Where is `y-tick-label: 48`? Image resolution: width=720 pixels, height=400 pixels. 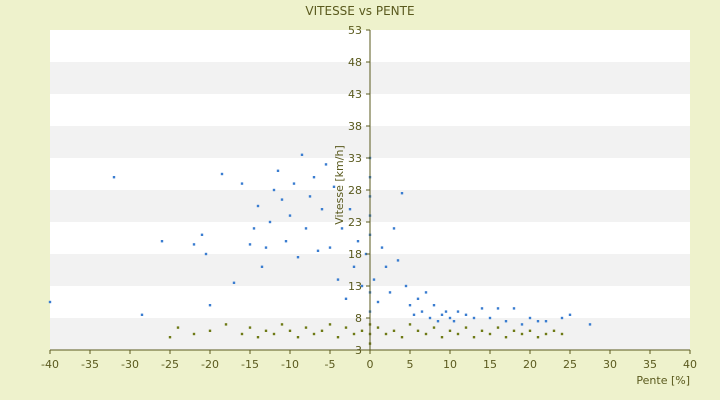 y-tick-label: 48 is located at coordinates (355, 62).